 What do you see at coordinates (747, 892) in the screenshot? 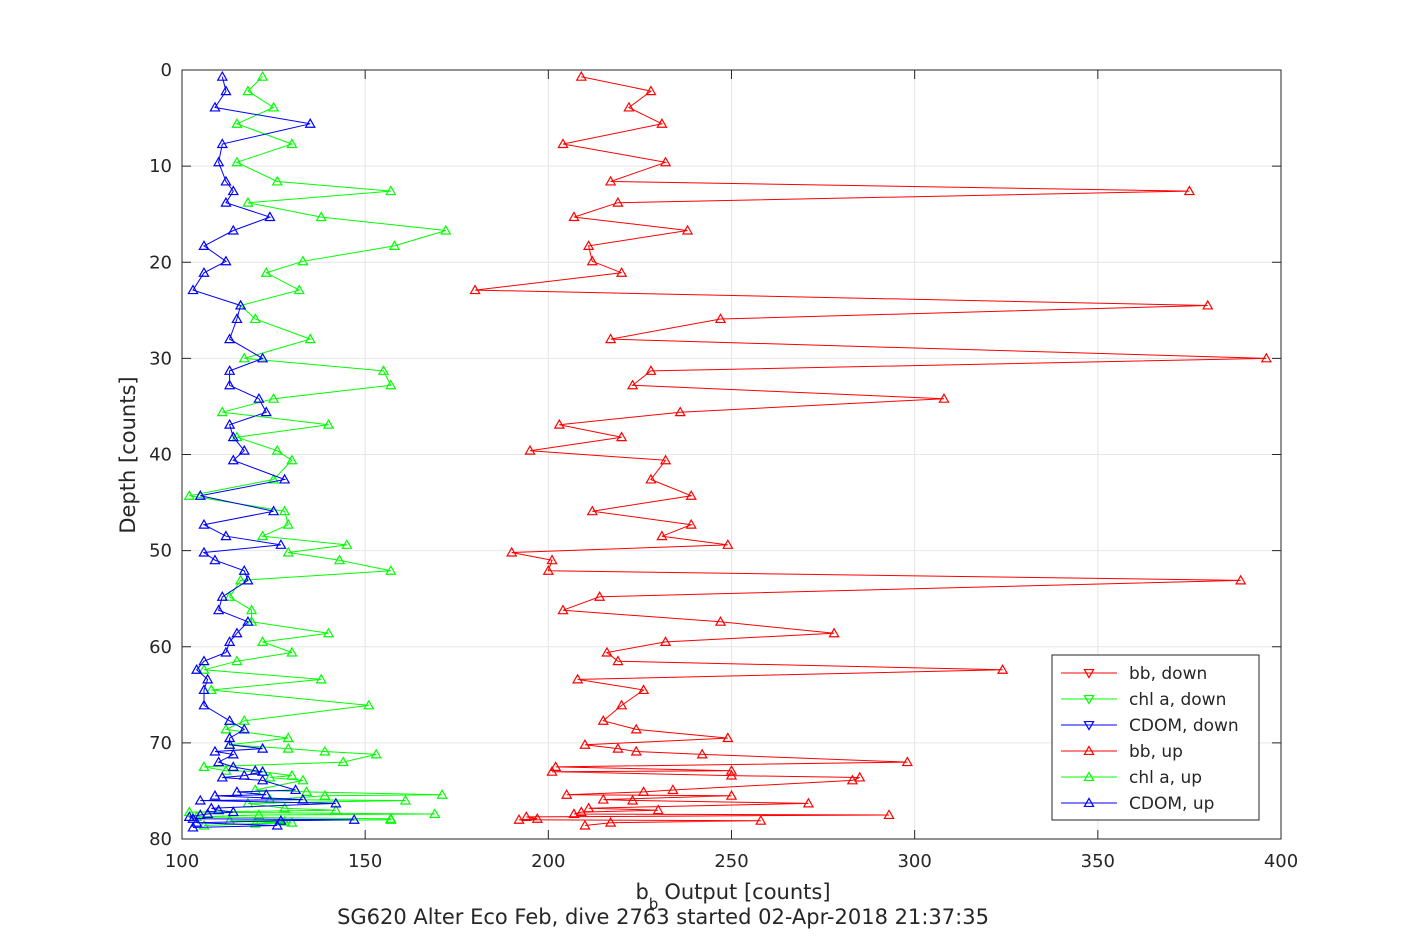
I see `x-axis-label-text: Output [counts]` at bounding box center [747, 892].